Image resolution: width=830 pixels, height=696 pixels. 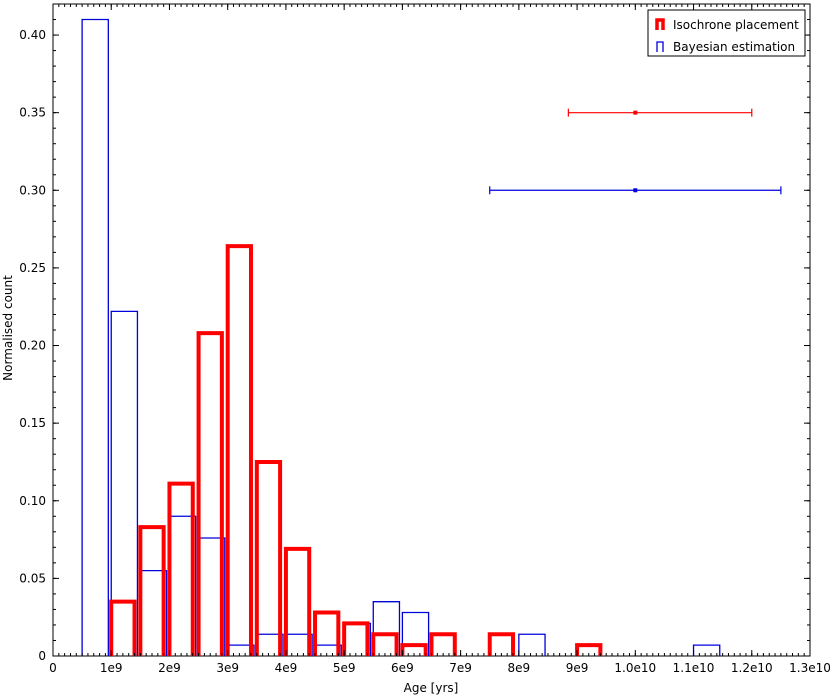 I want to click on x-tick-label: 9e9, so click(x=577, y=668).